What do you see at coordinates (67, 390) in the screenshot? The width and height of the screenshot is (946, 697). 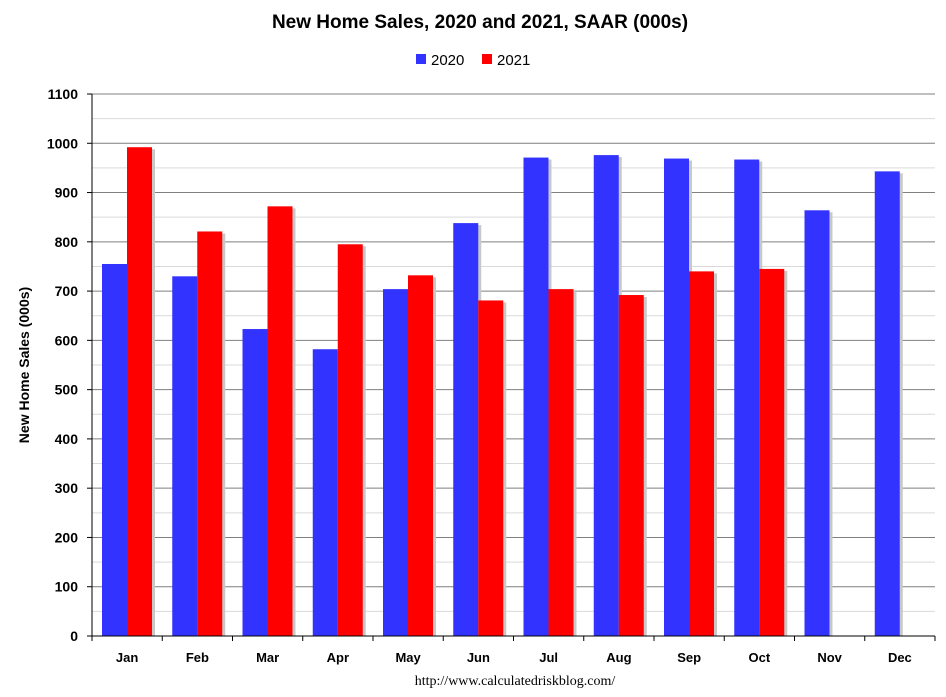 I see `y-tick-label: 500` at bounding box center [67, 390].